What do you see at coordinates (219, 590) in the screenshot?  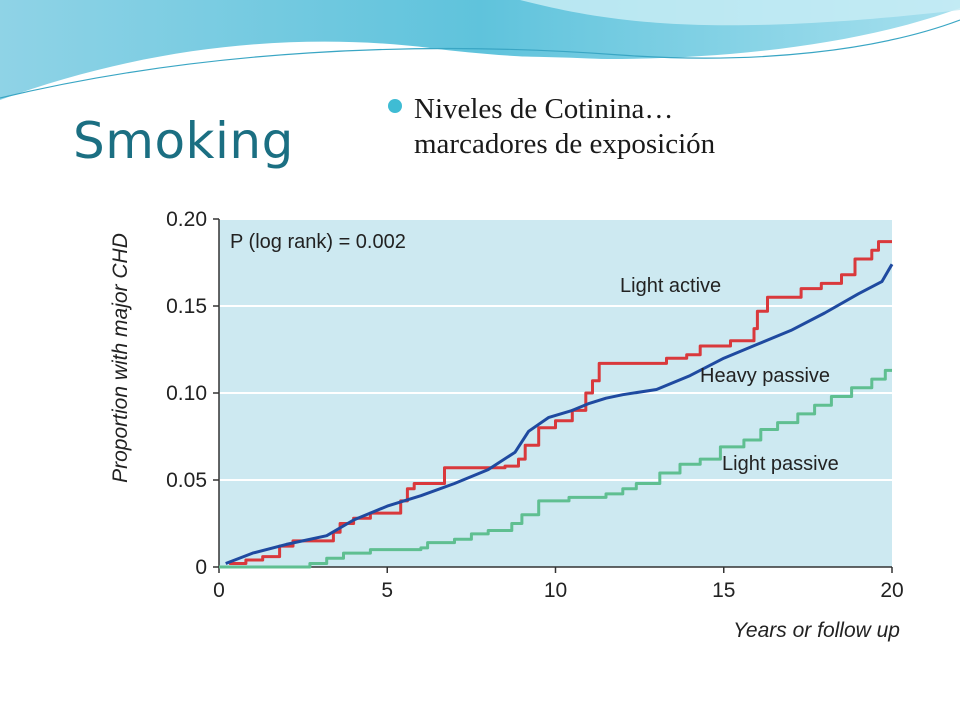 I see `x-tick-label: 0` at bounding box center [219, 590].